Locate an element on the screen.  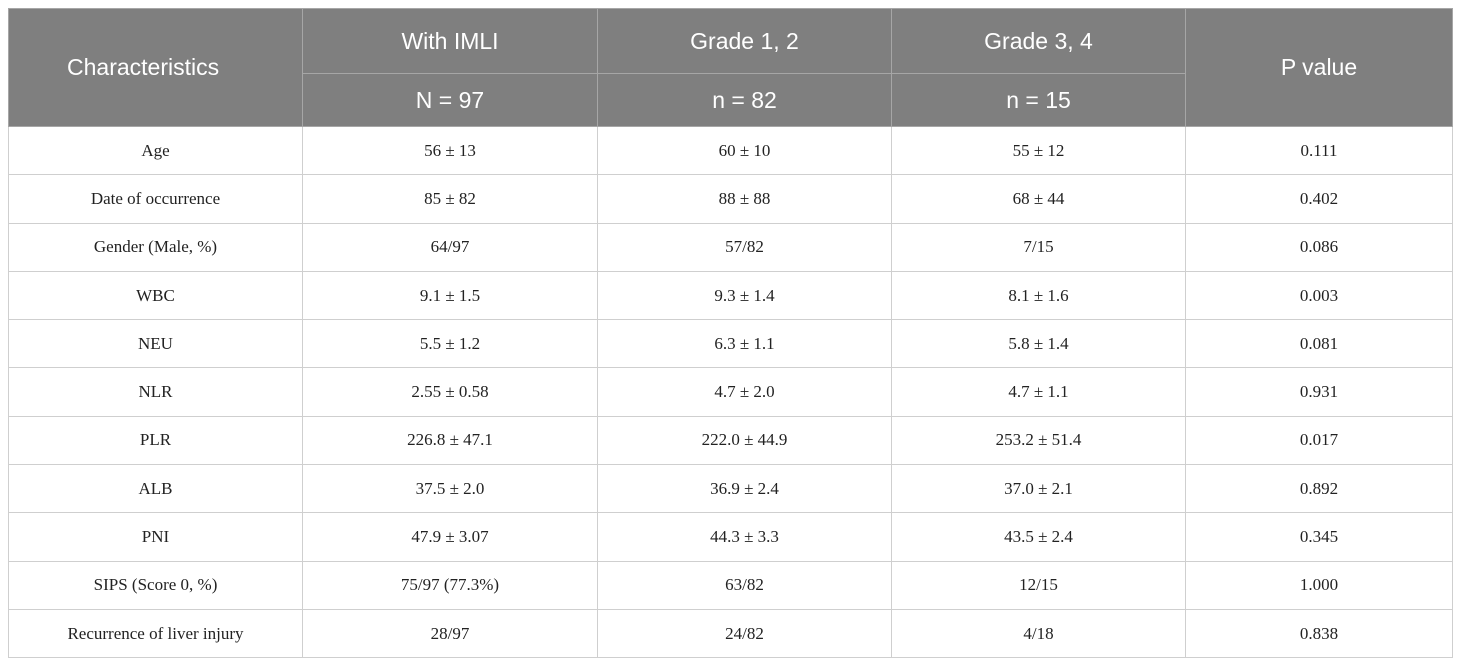
row-label: Date of occurrence is located at coordinates (155, 199).